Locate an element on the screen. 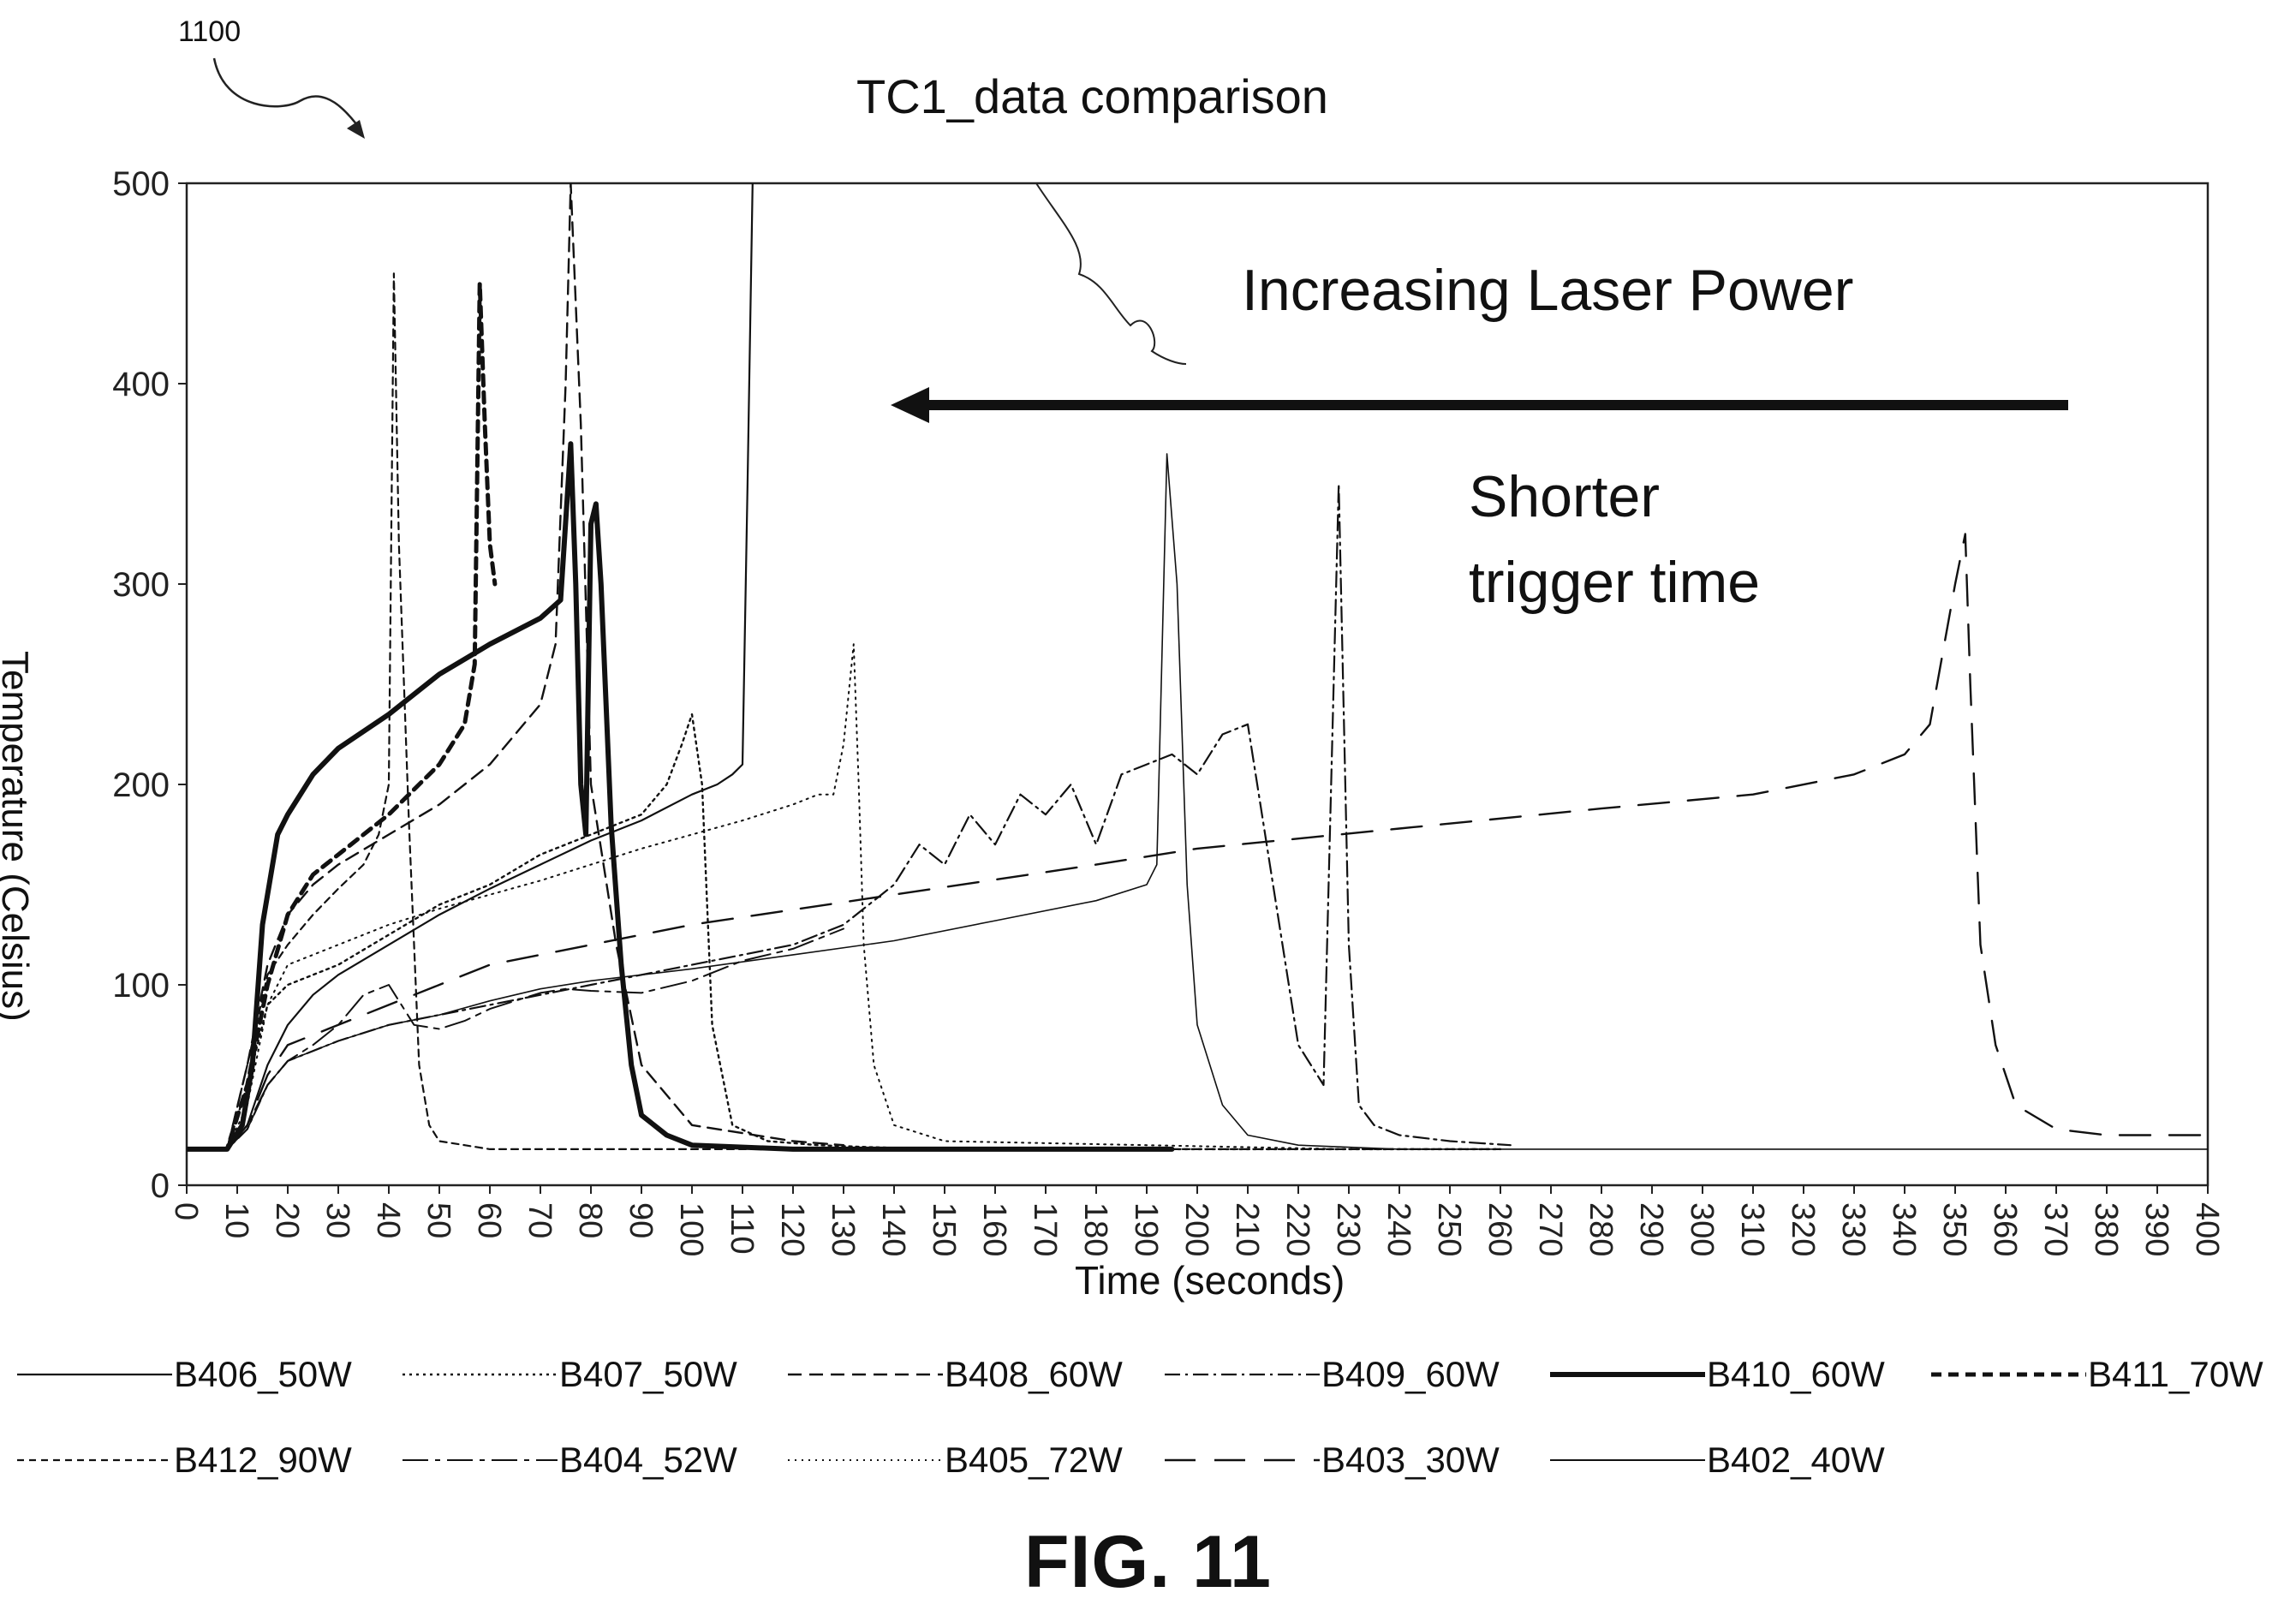 The image size is (2296, 1616). x-tick-label: 310 is located at coordinates (1752, 1229).